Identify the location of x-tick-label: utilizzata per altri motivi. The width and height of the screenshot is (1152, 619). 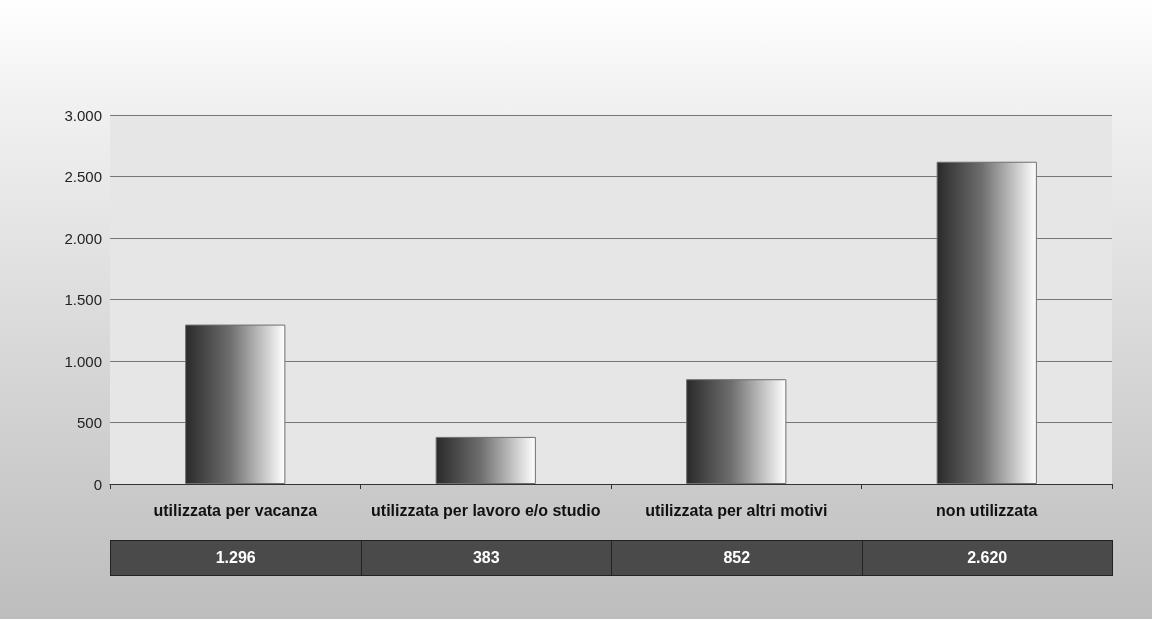
(736, 510).